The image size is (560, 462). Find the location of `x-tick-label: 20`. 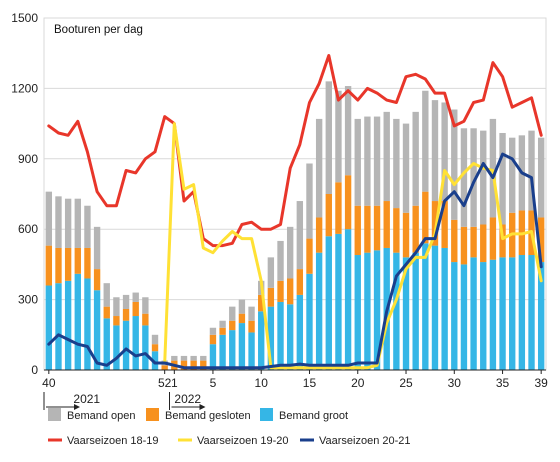

x-tick-label: 20 is located at coordinates (358, 383).